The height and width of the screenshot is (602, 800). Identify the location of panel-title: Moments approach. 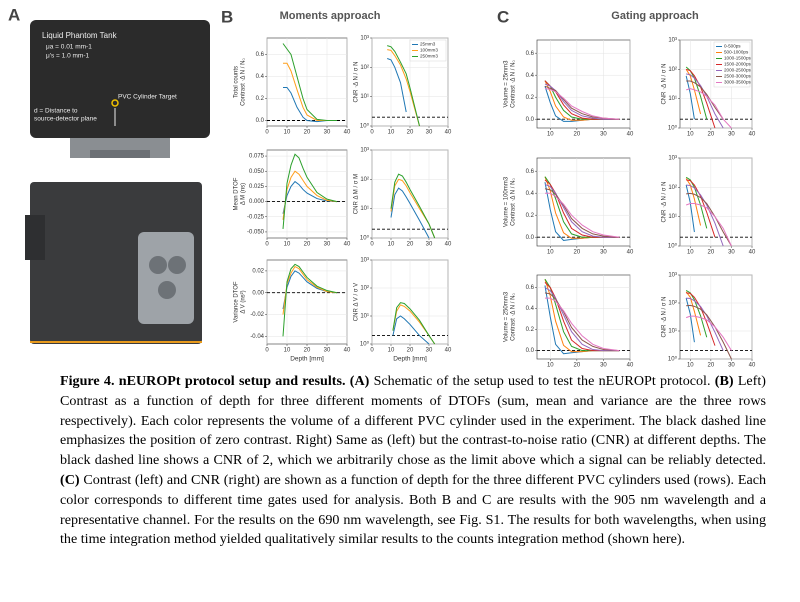
(330, 16).